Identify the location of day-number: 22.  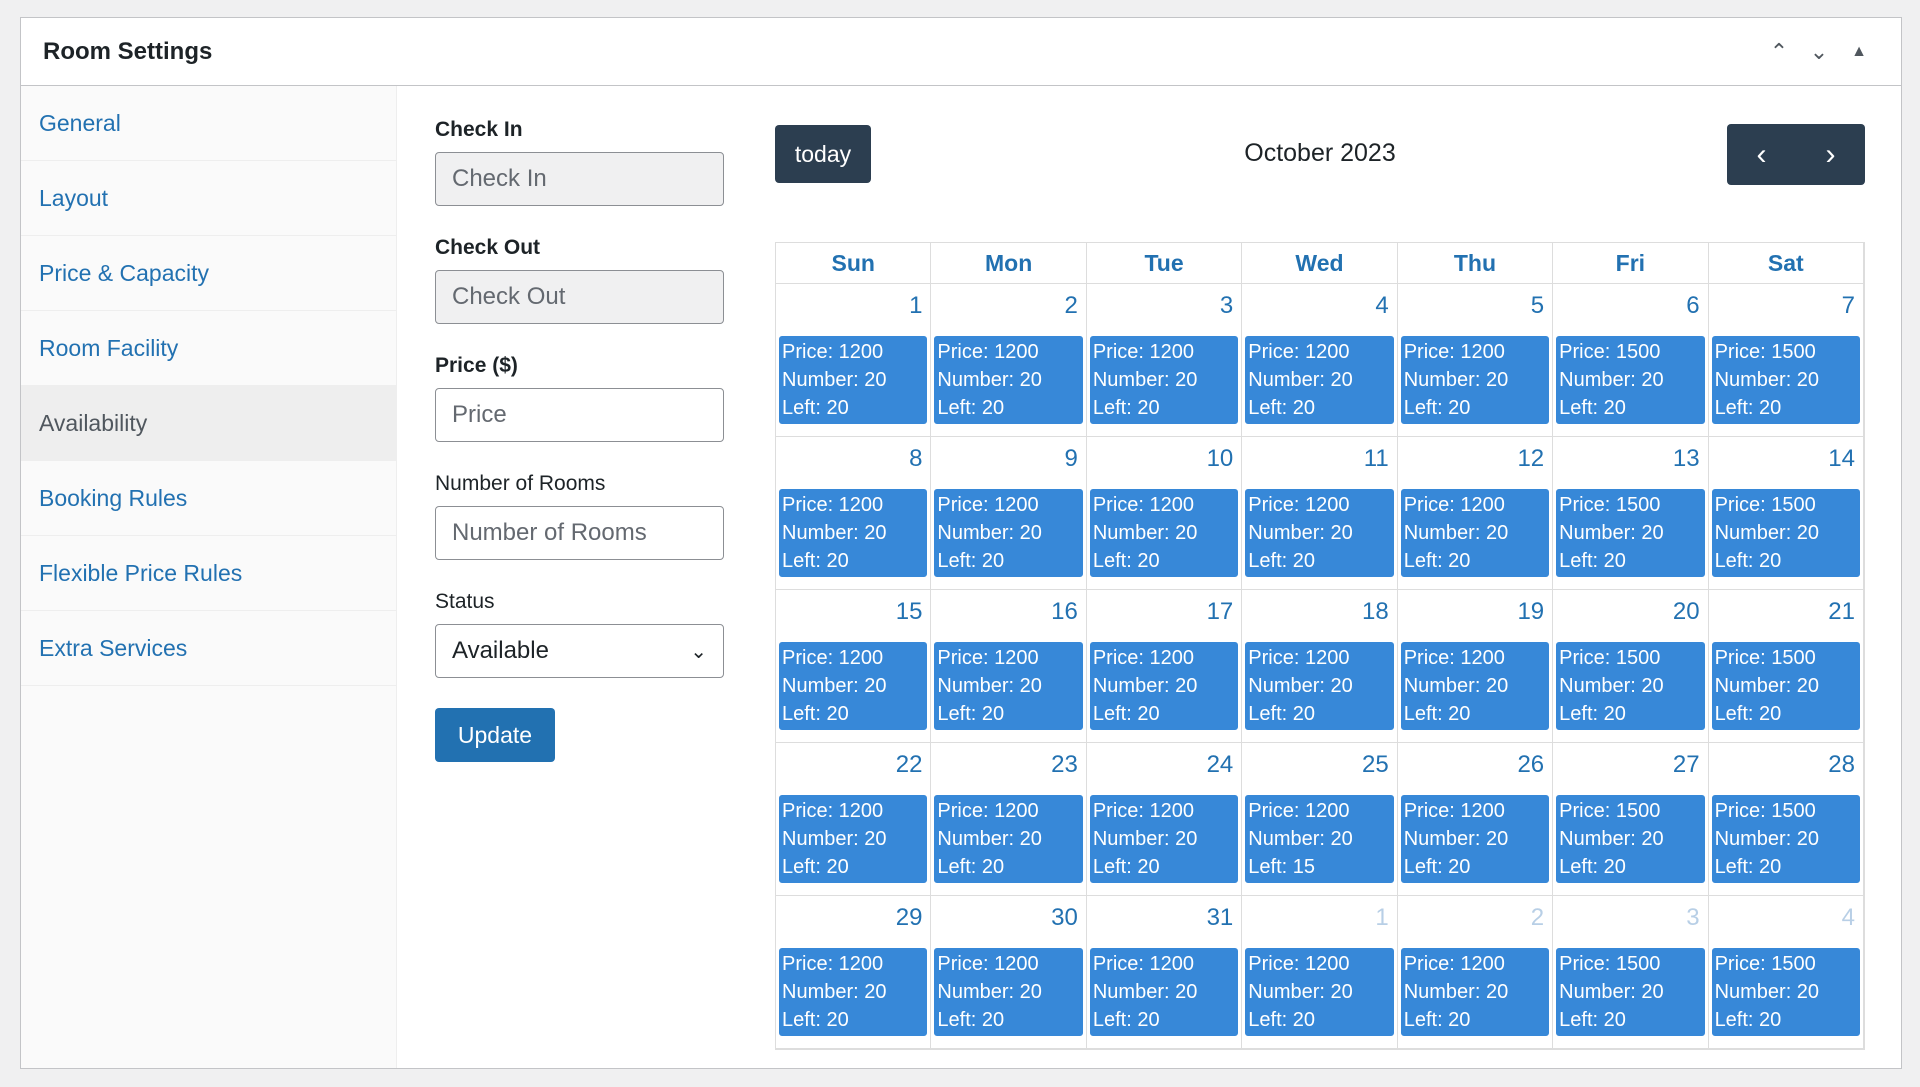
(909, 764).